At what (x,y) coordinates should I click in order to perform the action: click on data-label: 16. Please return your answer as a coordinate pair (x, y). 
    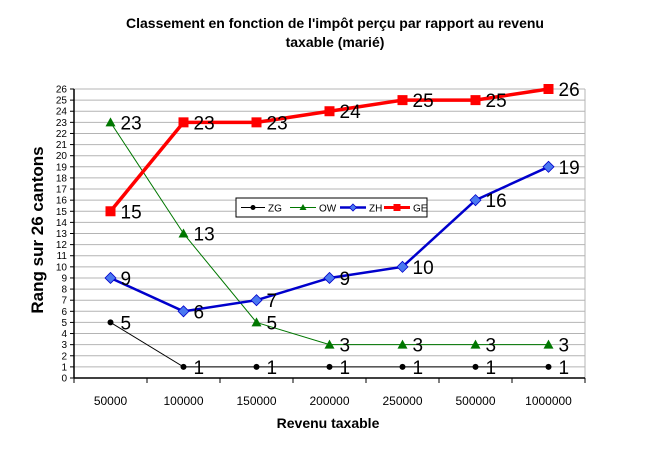
    Looking at the image, I should click on (496, 201).